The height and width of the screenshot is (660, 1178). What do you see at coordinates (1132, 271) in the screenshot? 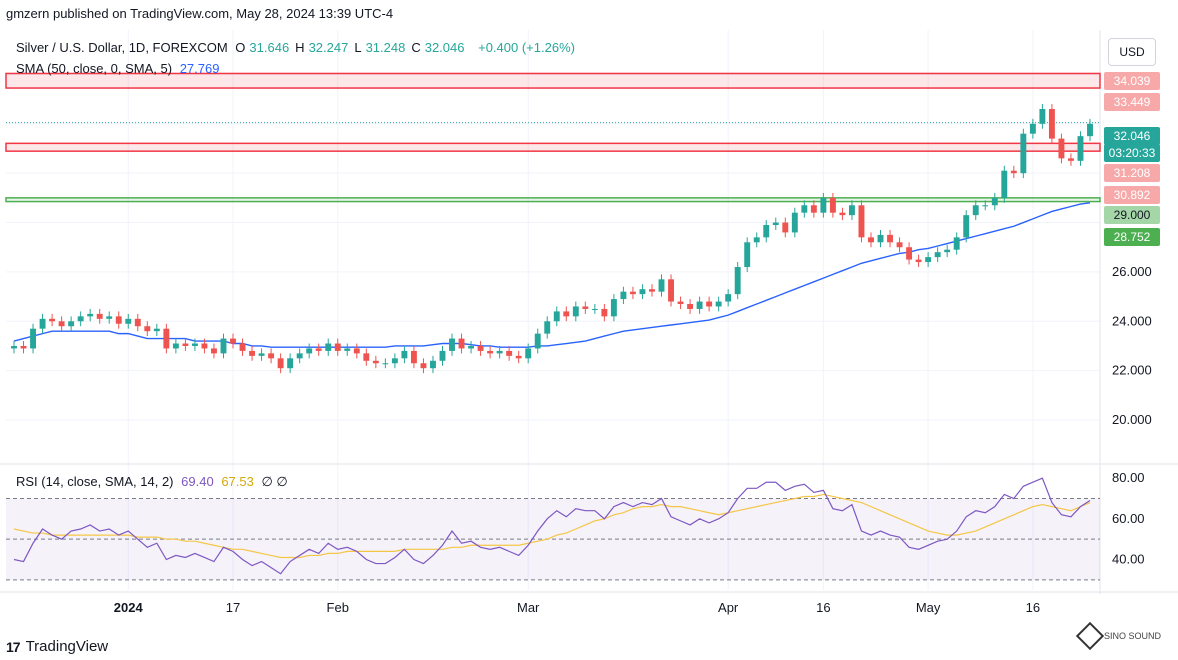
I see `price-tick-label: 26.000` at bounding box center [1132, 271].